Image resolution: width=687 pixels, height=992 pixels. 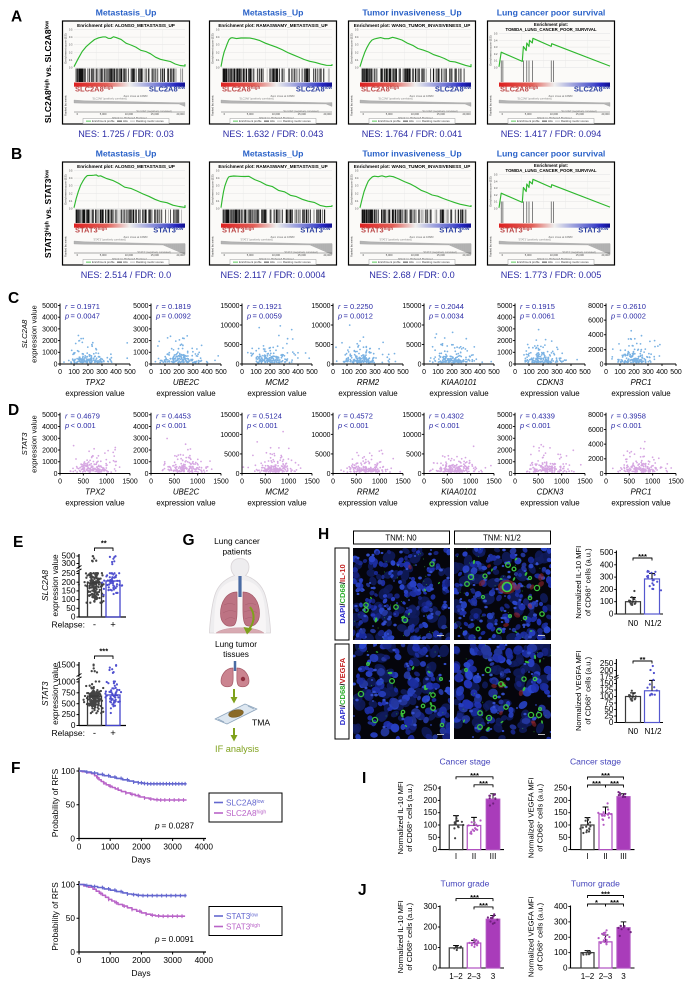 I want to click on svg-text: DAPI/CD68/IL-10, so click(x=342, y=594).